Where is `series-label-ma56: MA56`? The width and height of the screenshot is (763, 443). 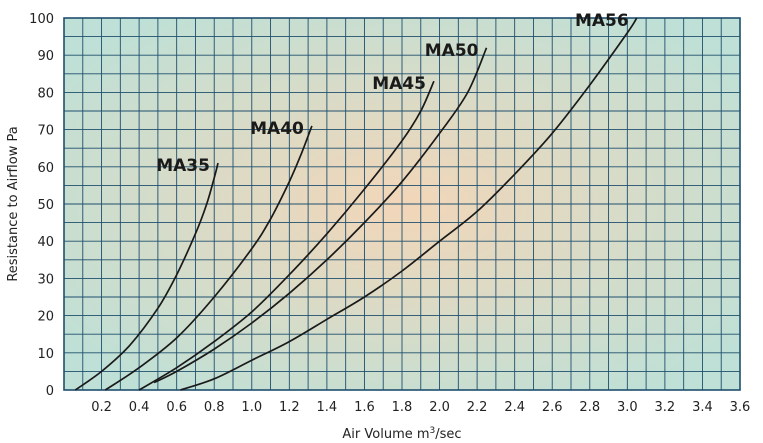
series-label-ma56: MA56 is located at coordinates (602, 21).